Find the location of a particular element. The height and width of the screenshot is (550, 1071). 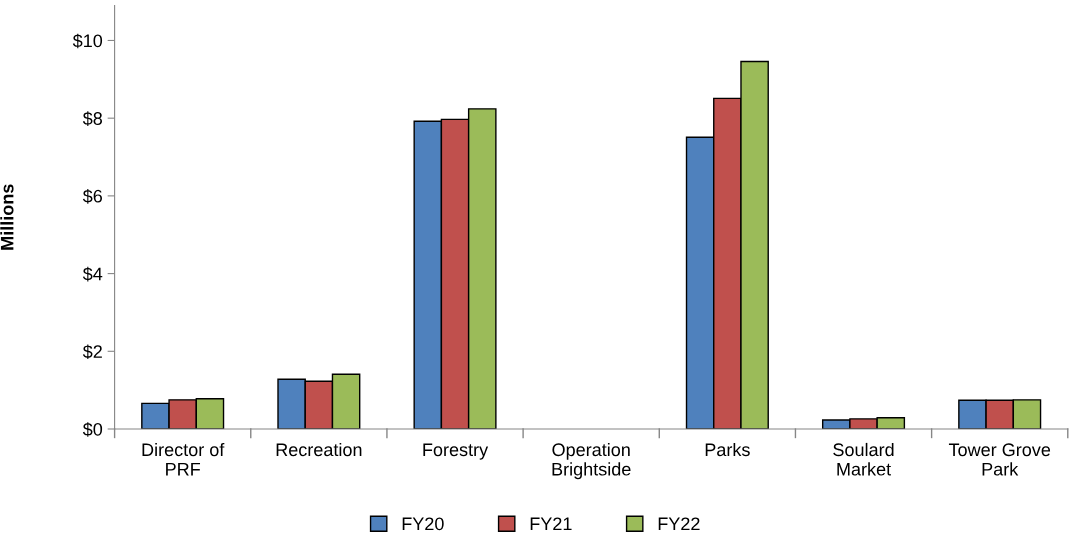

y-tick-label: $6 is located at coordinates (92, 196).